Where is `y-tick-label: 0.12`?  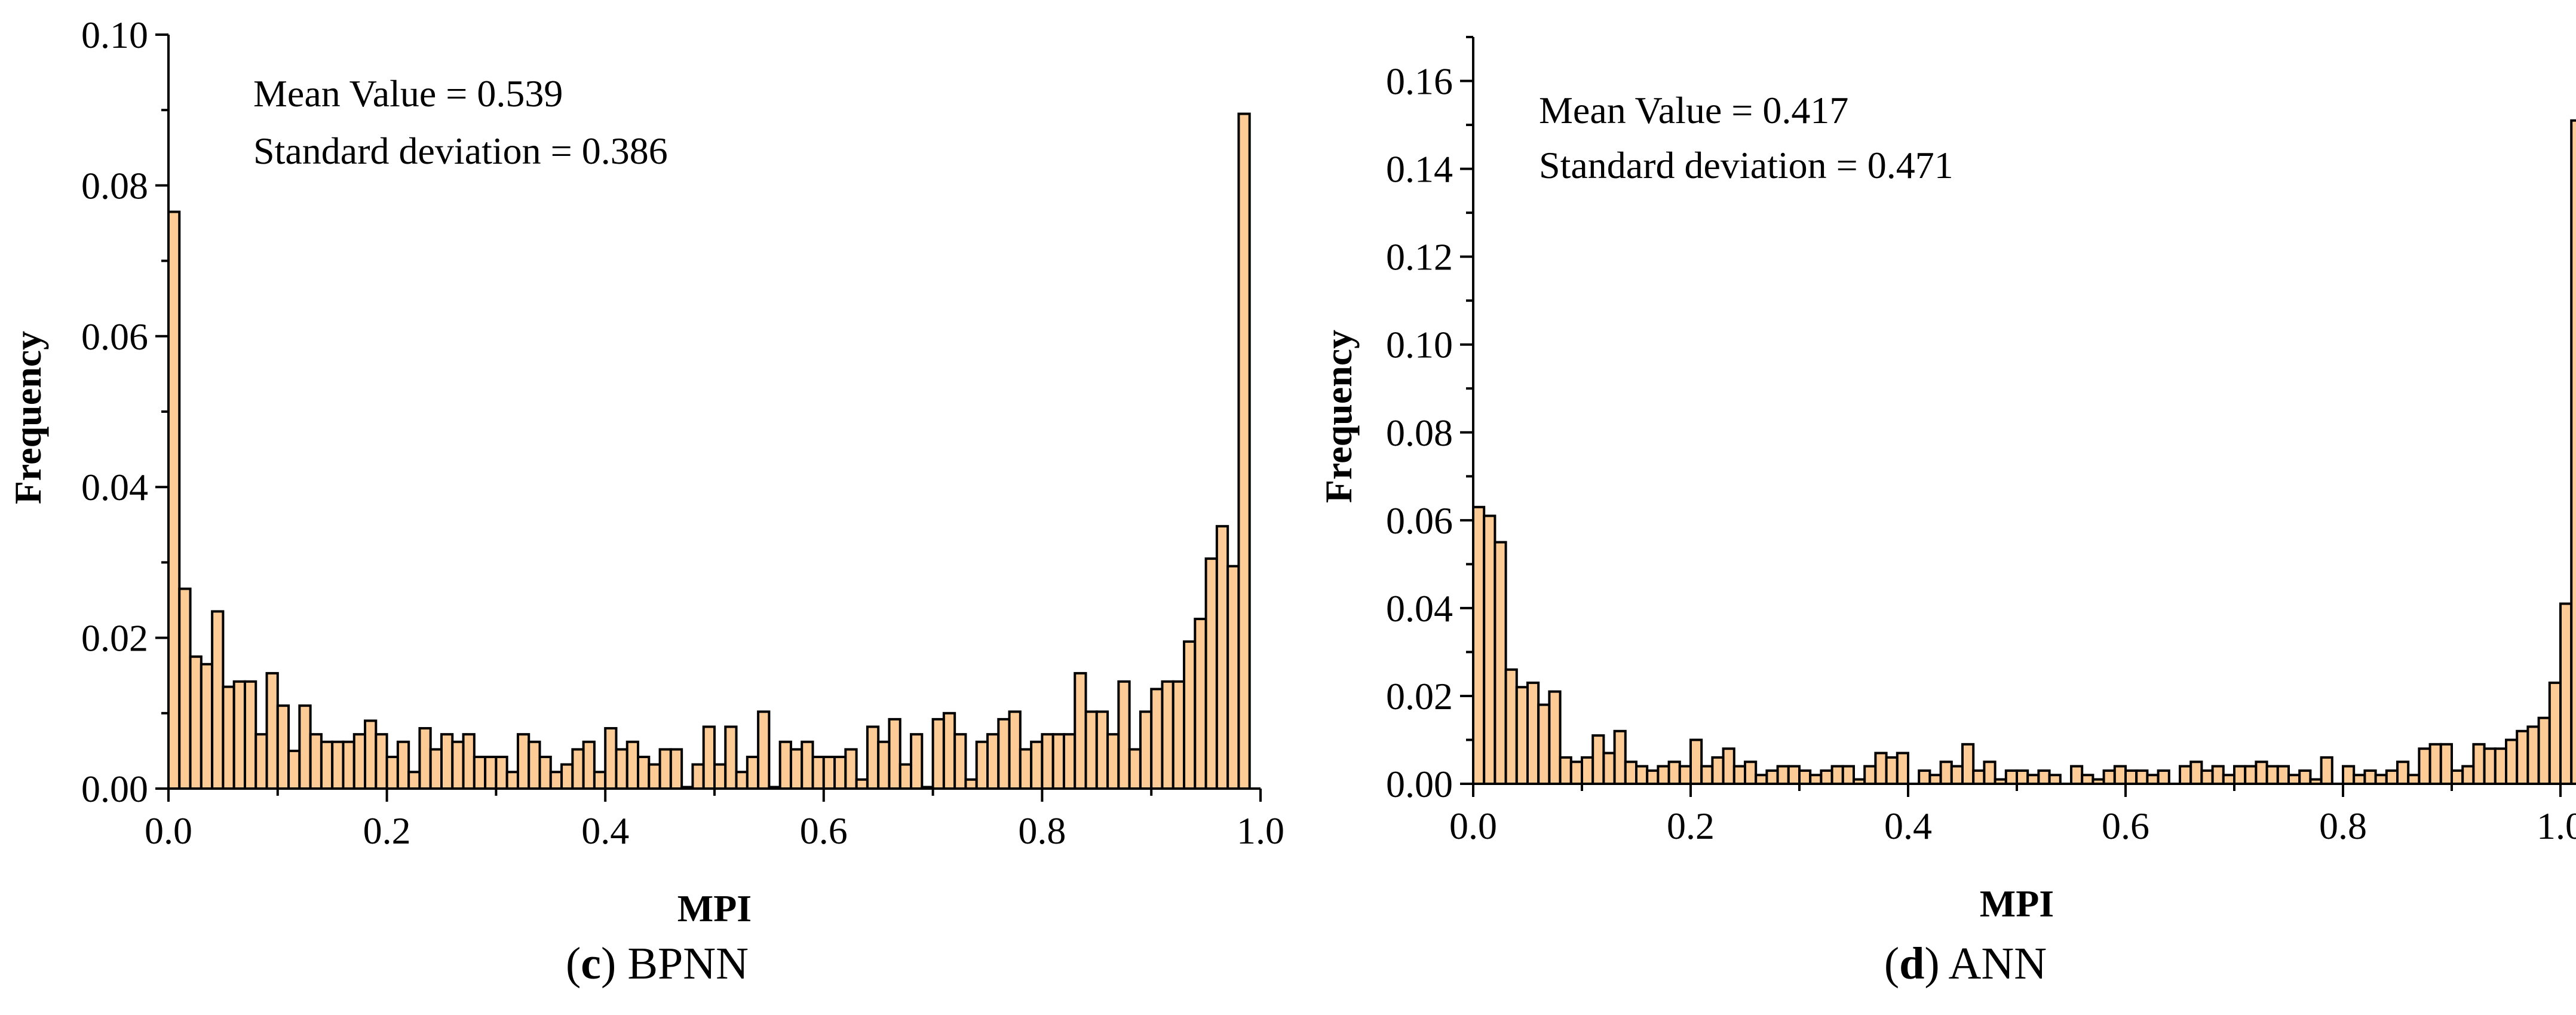 y-tick-label: 0.12 is located at coordinates (1419, 257).